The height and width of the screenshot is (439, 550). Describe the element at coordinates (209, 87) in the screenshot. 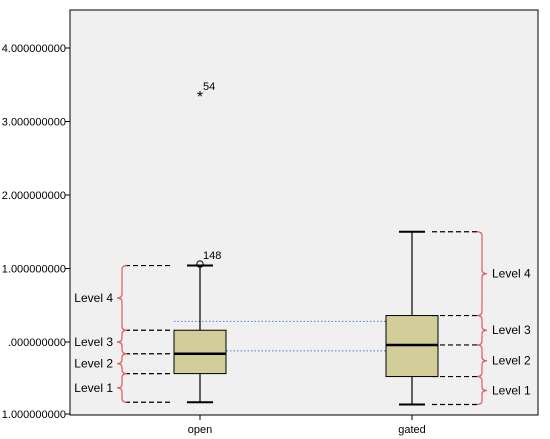

I see `outlier-label: 54` at that location.